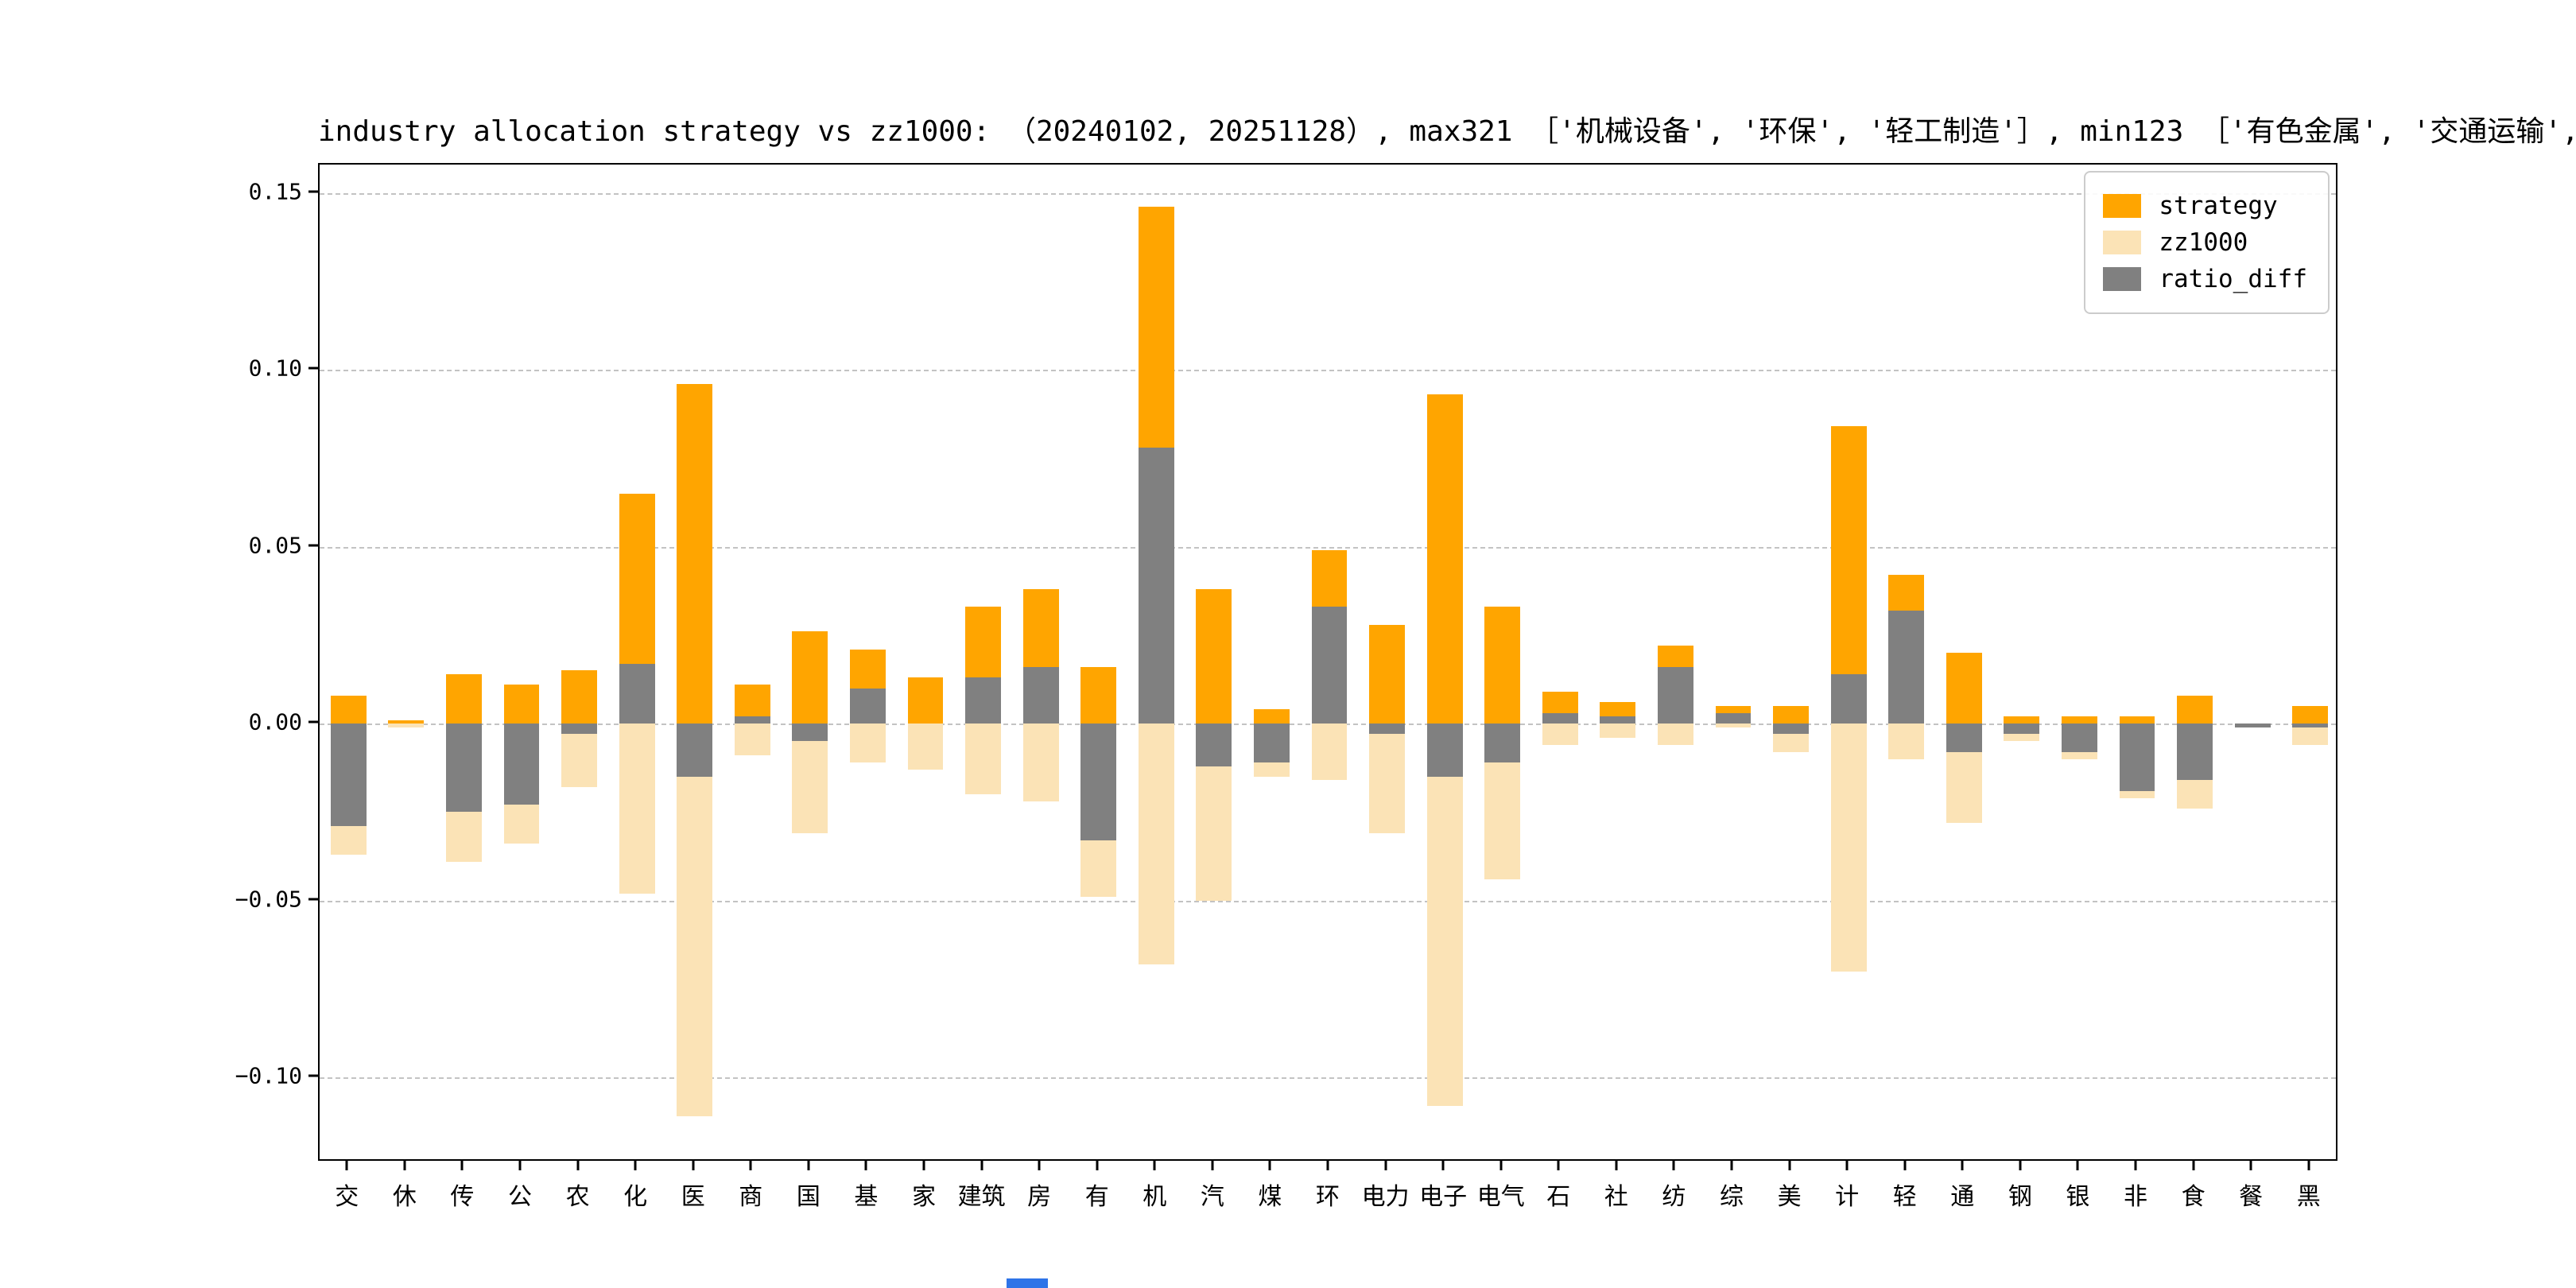 The height and width of the screenshot is (1288, 2576). Describe the element at coordinates (924, 1197) in the screenshot. I see `x-axis-tick-label: 家` at that location.